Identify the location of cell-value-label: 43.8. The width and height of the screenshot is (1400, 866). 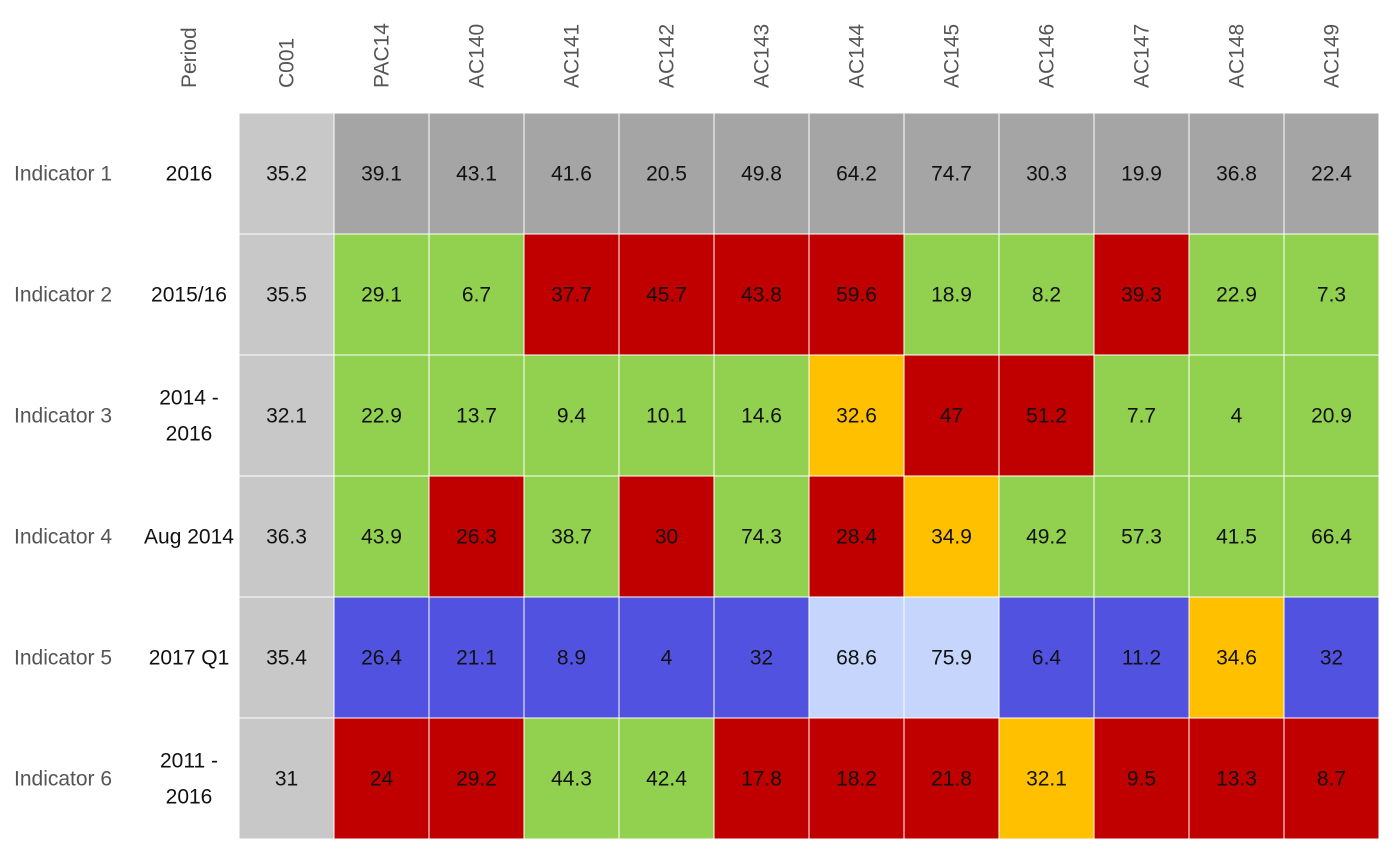
(761, 295).